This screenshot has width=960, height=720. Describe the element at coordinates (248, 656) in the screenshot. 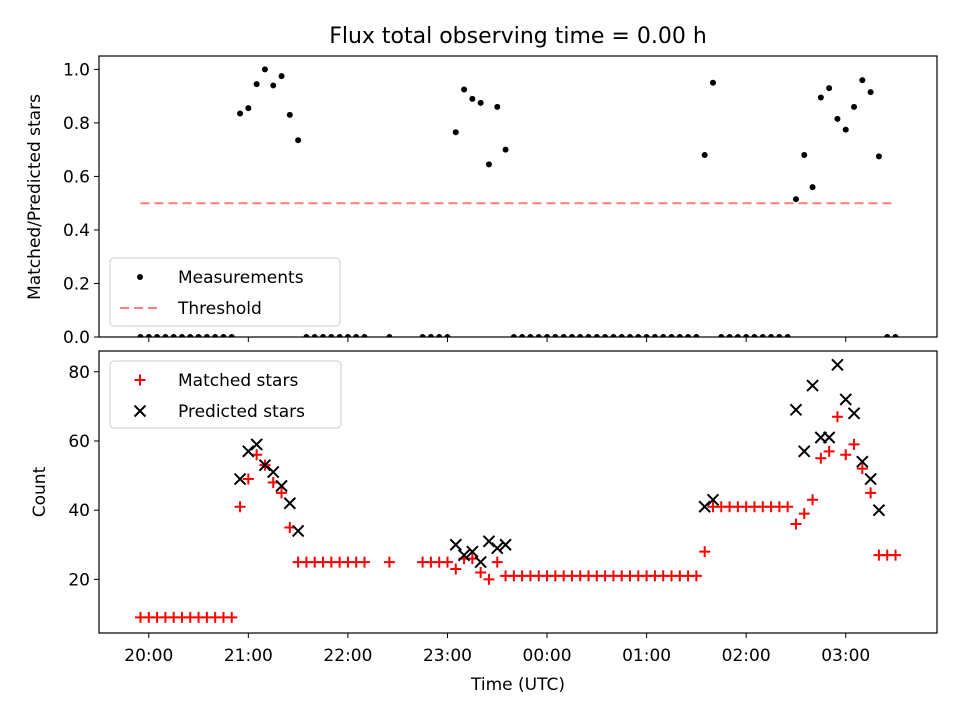

I see `x-tick-label: 21:00` at that location.